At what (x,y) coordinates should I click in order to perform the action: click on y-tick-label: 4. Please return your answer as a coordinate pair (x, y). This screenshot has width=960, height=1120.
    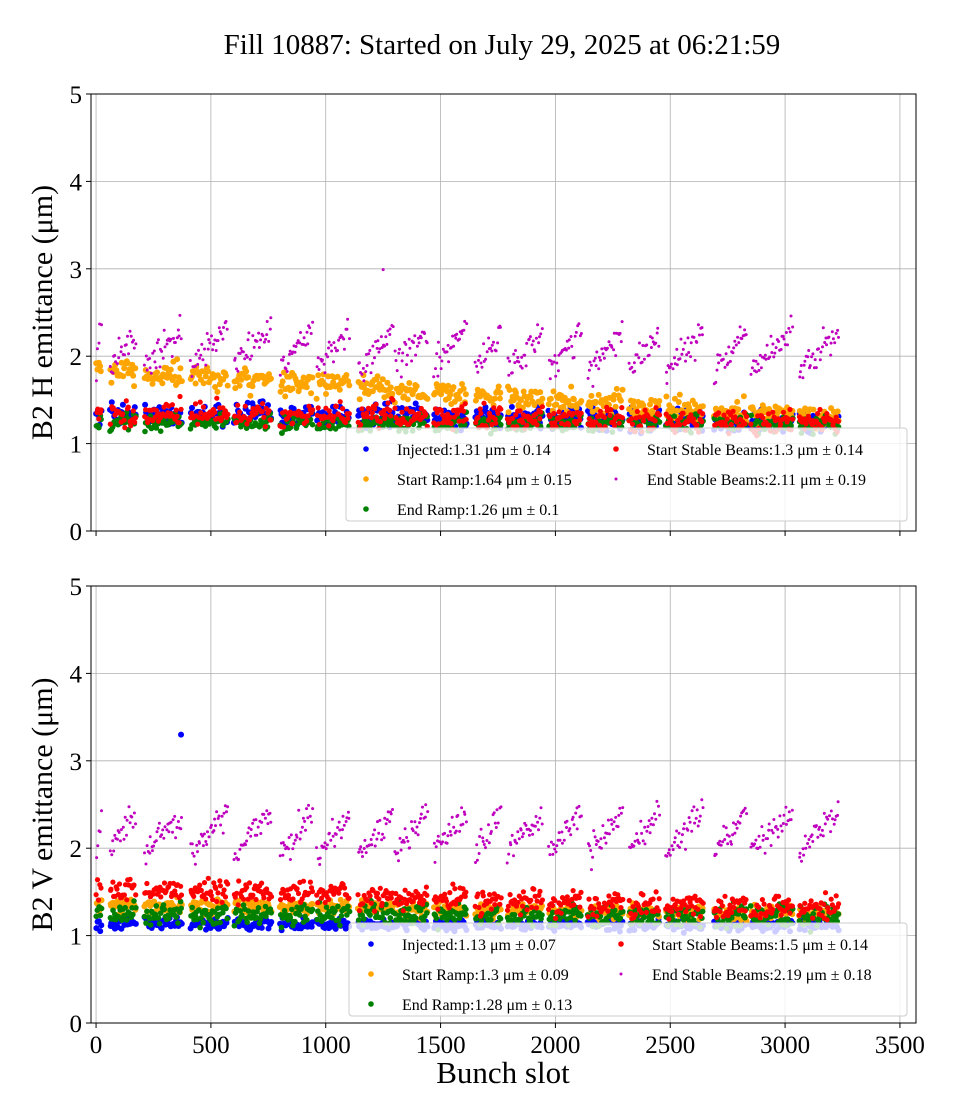
    Looking at the image, I should click on (76, 674).